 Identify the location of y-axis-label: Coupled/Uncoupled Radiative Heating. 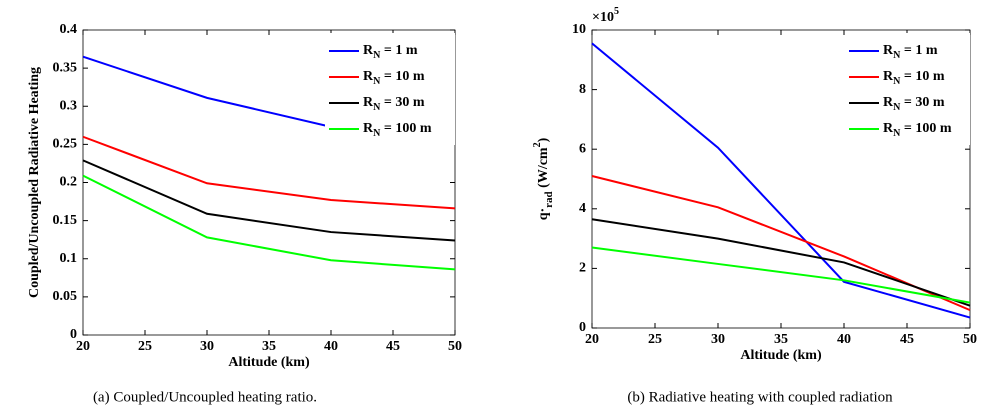
(34, 182).